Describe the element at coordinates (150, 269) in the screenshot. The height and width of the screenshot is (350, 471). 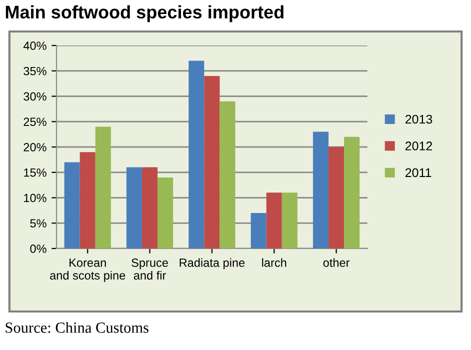
I see `x-tick-label: Spruce and fir` at that location.